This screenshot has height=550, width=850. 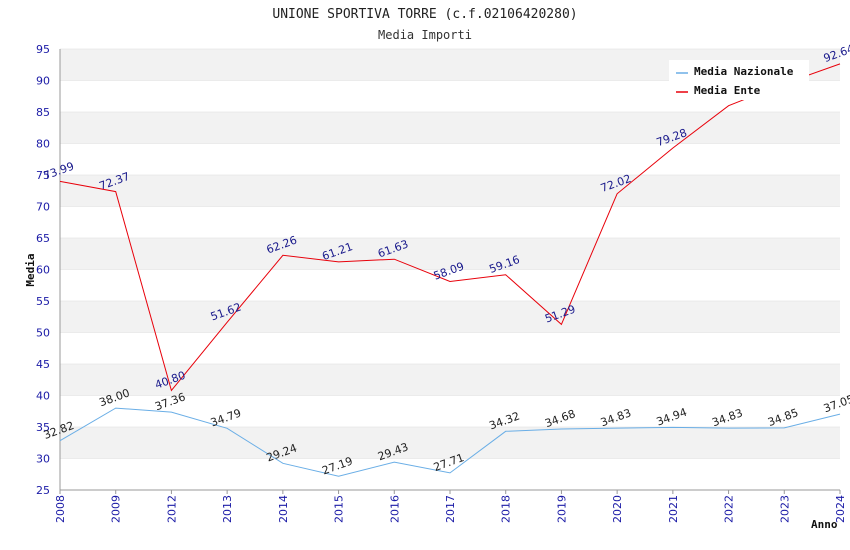 What do you see at coordinates (43, 396) in the screenshot?
I see `y-tick-label: 40` at bounding box center [43, 396].